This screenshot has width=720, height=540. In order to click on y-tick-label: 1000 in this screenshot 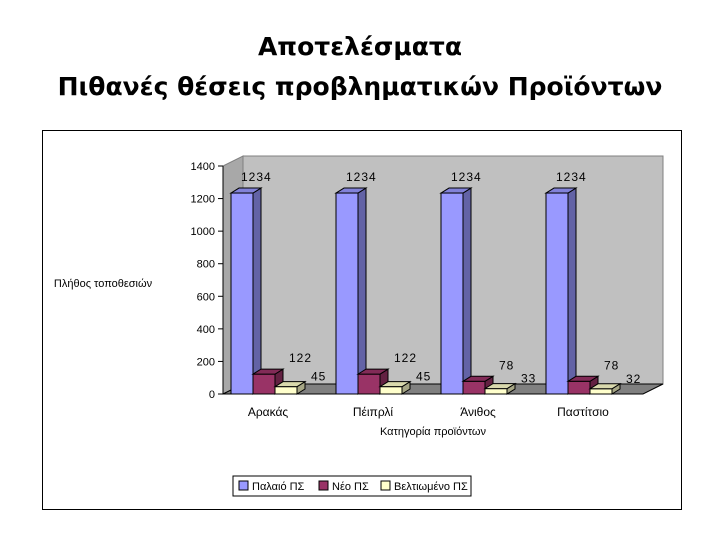, I will do `click(203, 232)`.